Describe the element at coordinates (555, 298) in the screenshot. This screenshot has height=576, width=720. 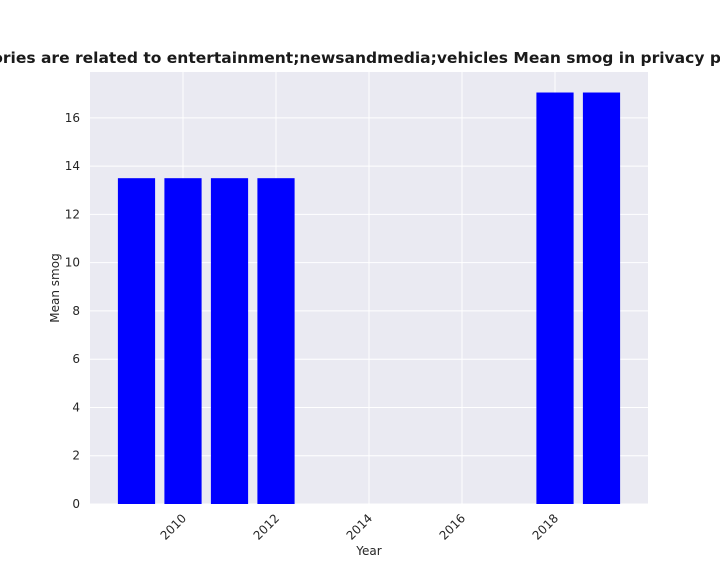
I see `bar-2018` at that location.